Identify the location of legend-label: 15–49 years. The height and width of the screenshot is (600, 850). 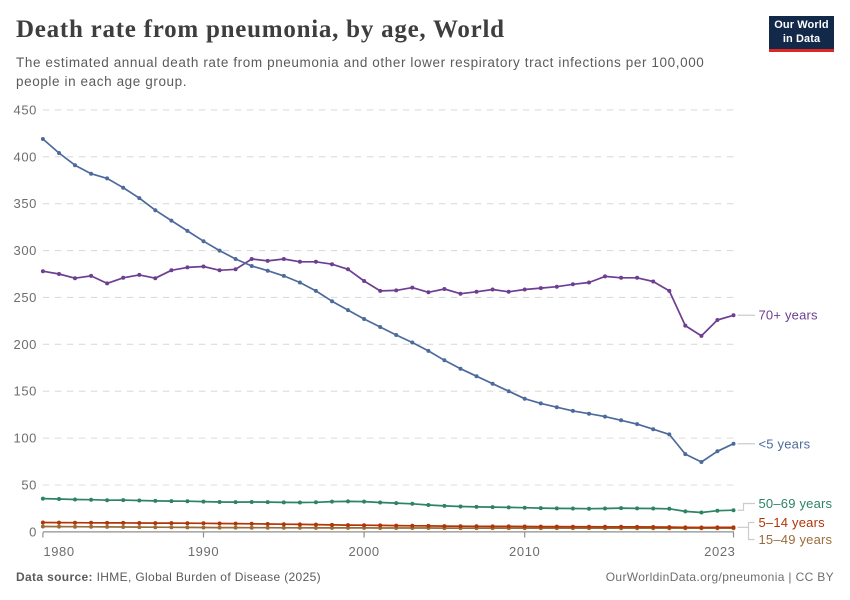
(796, 539).